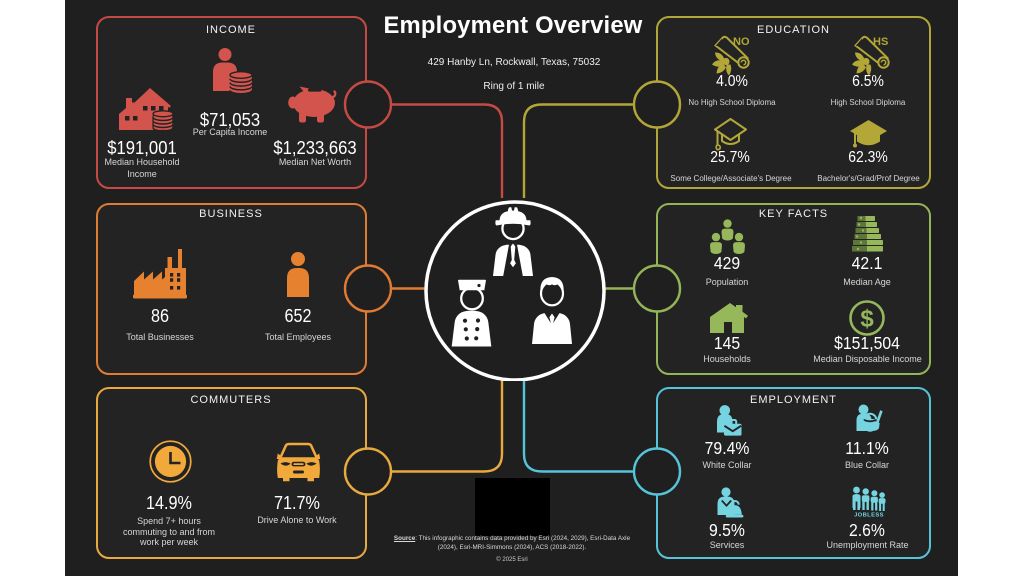  I want to click on svg-text: NO, so click(741, 42).